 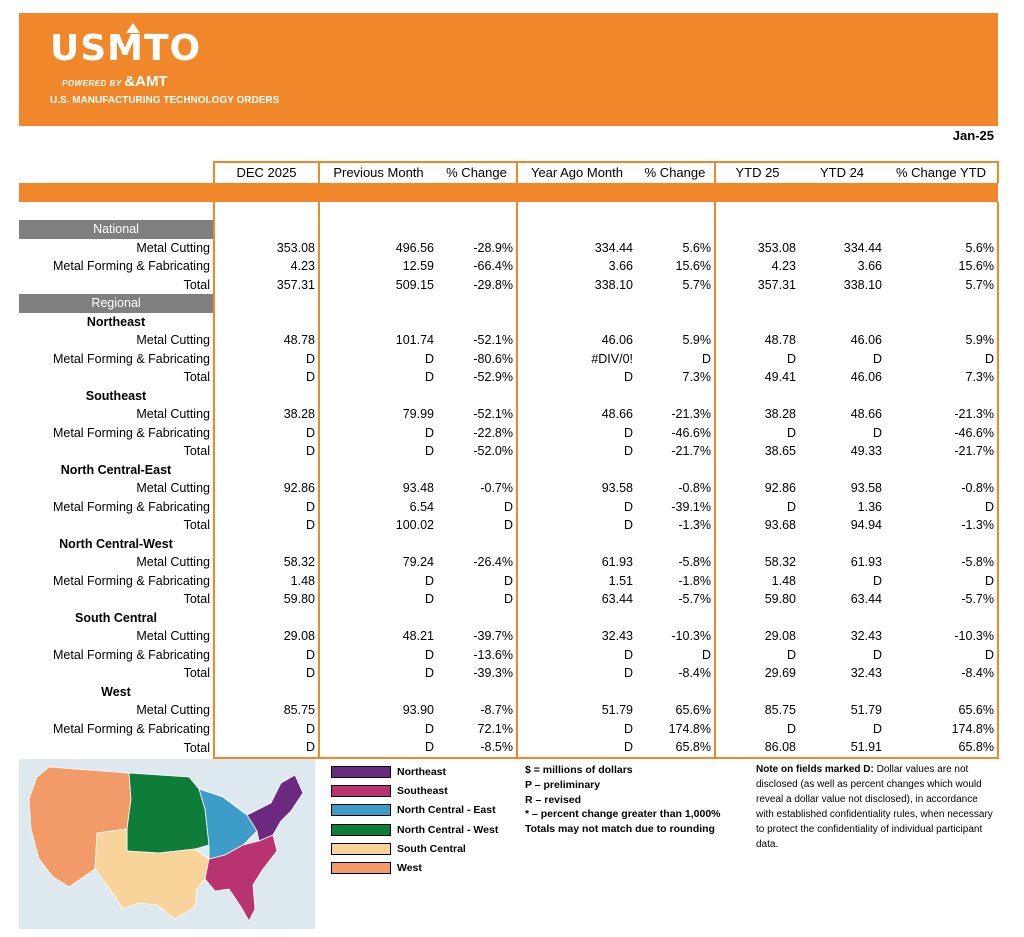 What do you see at coordinates (776, 284) in the screenshot?
I see `value-cell: 357.31` at bounding box center [776, 284].